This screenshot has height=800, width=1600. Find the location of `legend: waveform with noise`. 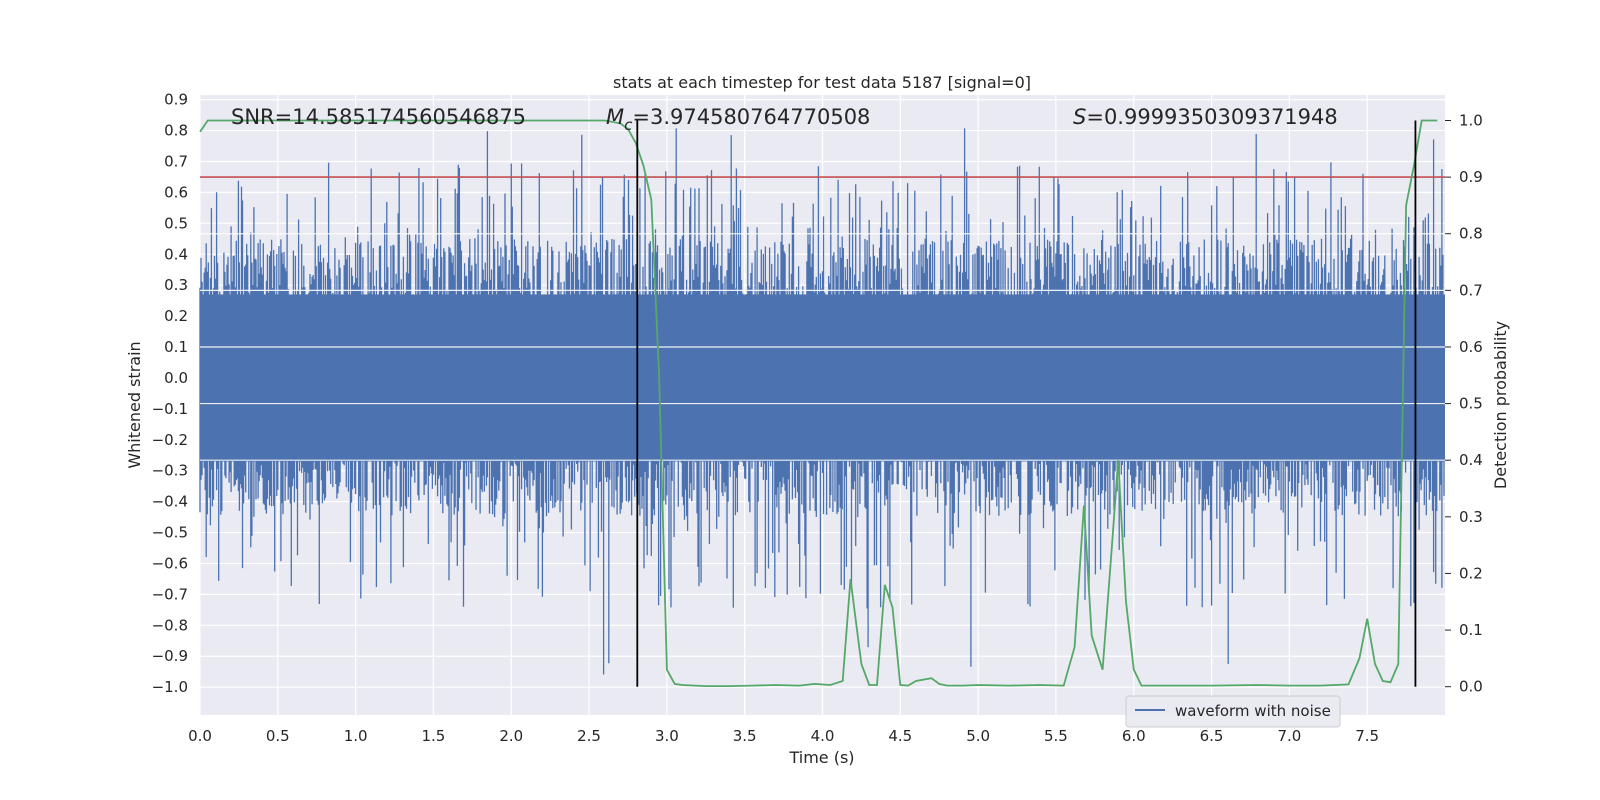

legend: waveform with noise is located at coordinates (1233, 711).